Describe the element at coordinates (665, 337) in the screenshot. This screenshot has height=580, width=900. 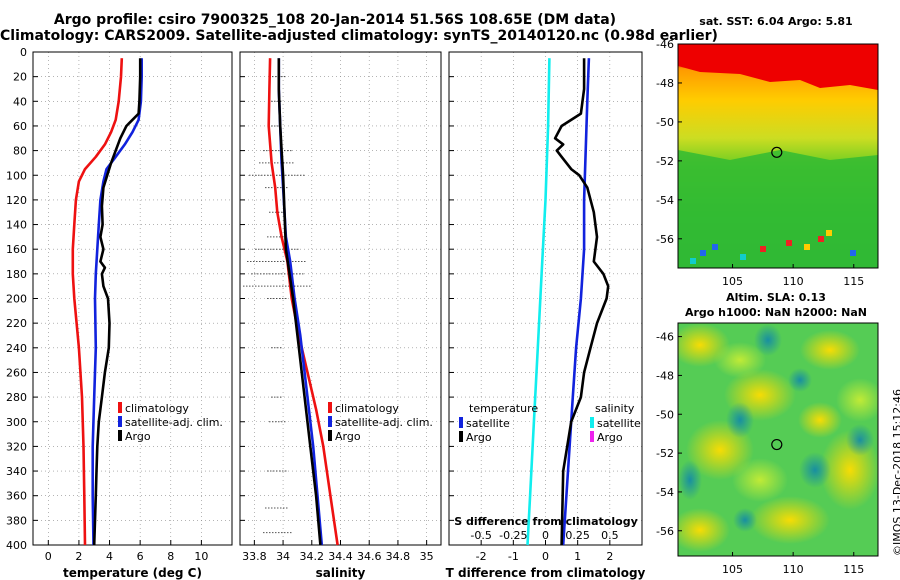
I see `map-y-tick-label: -46` at that location.